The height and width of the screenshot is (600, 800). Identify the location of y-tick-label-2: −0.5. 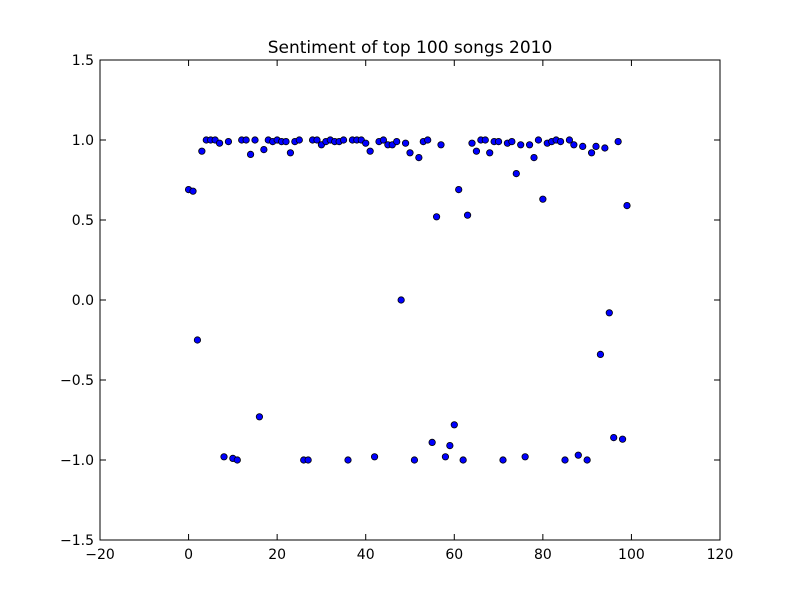
(77, 381).